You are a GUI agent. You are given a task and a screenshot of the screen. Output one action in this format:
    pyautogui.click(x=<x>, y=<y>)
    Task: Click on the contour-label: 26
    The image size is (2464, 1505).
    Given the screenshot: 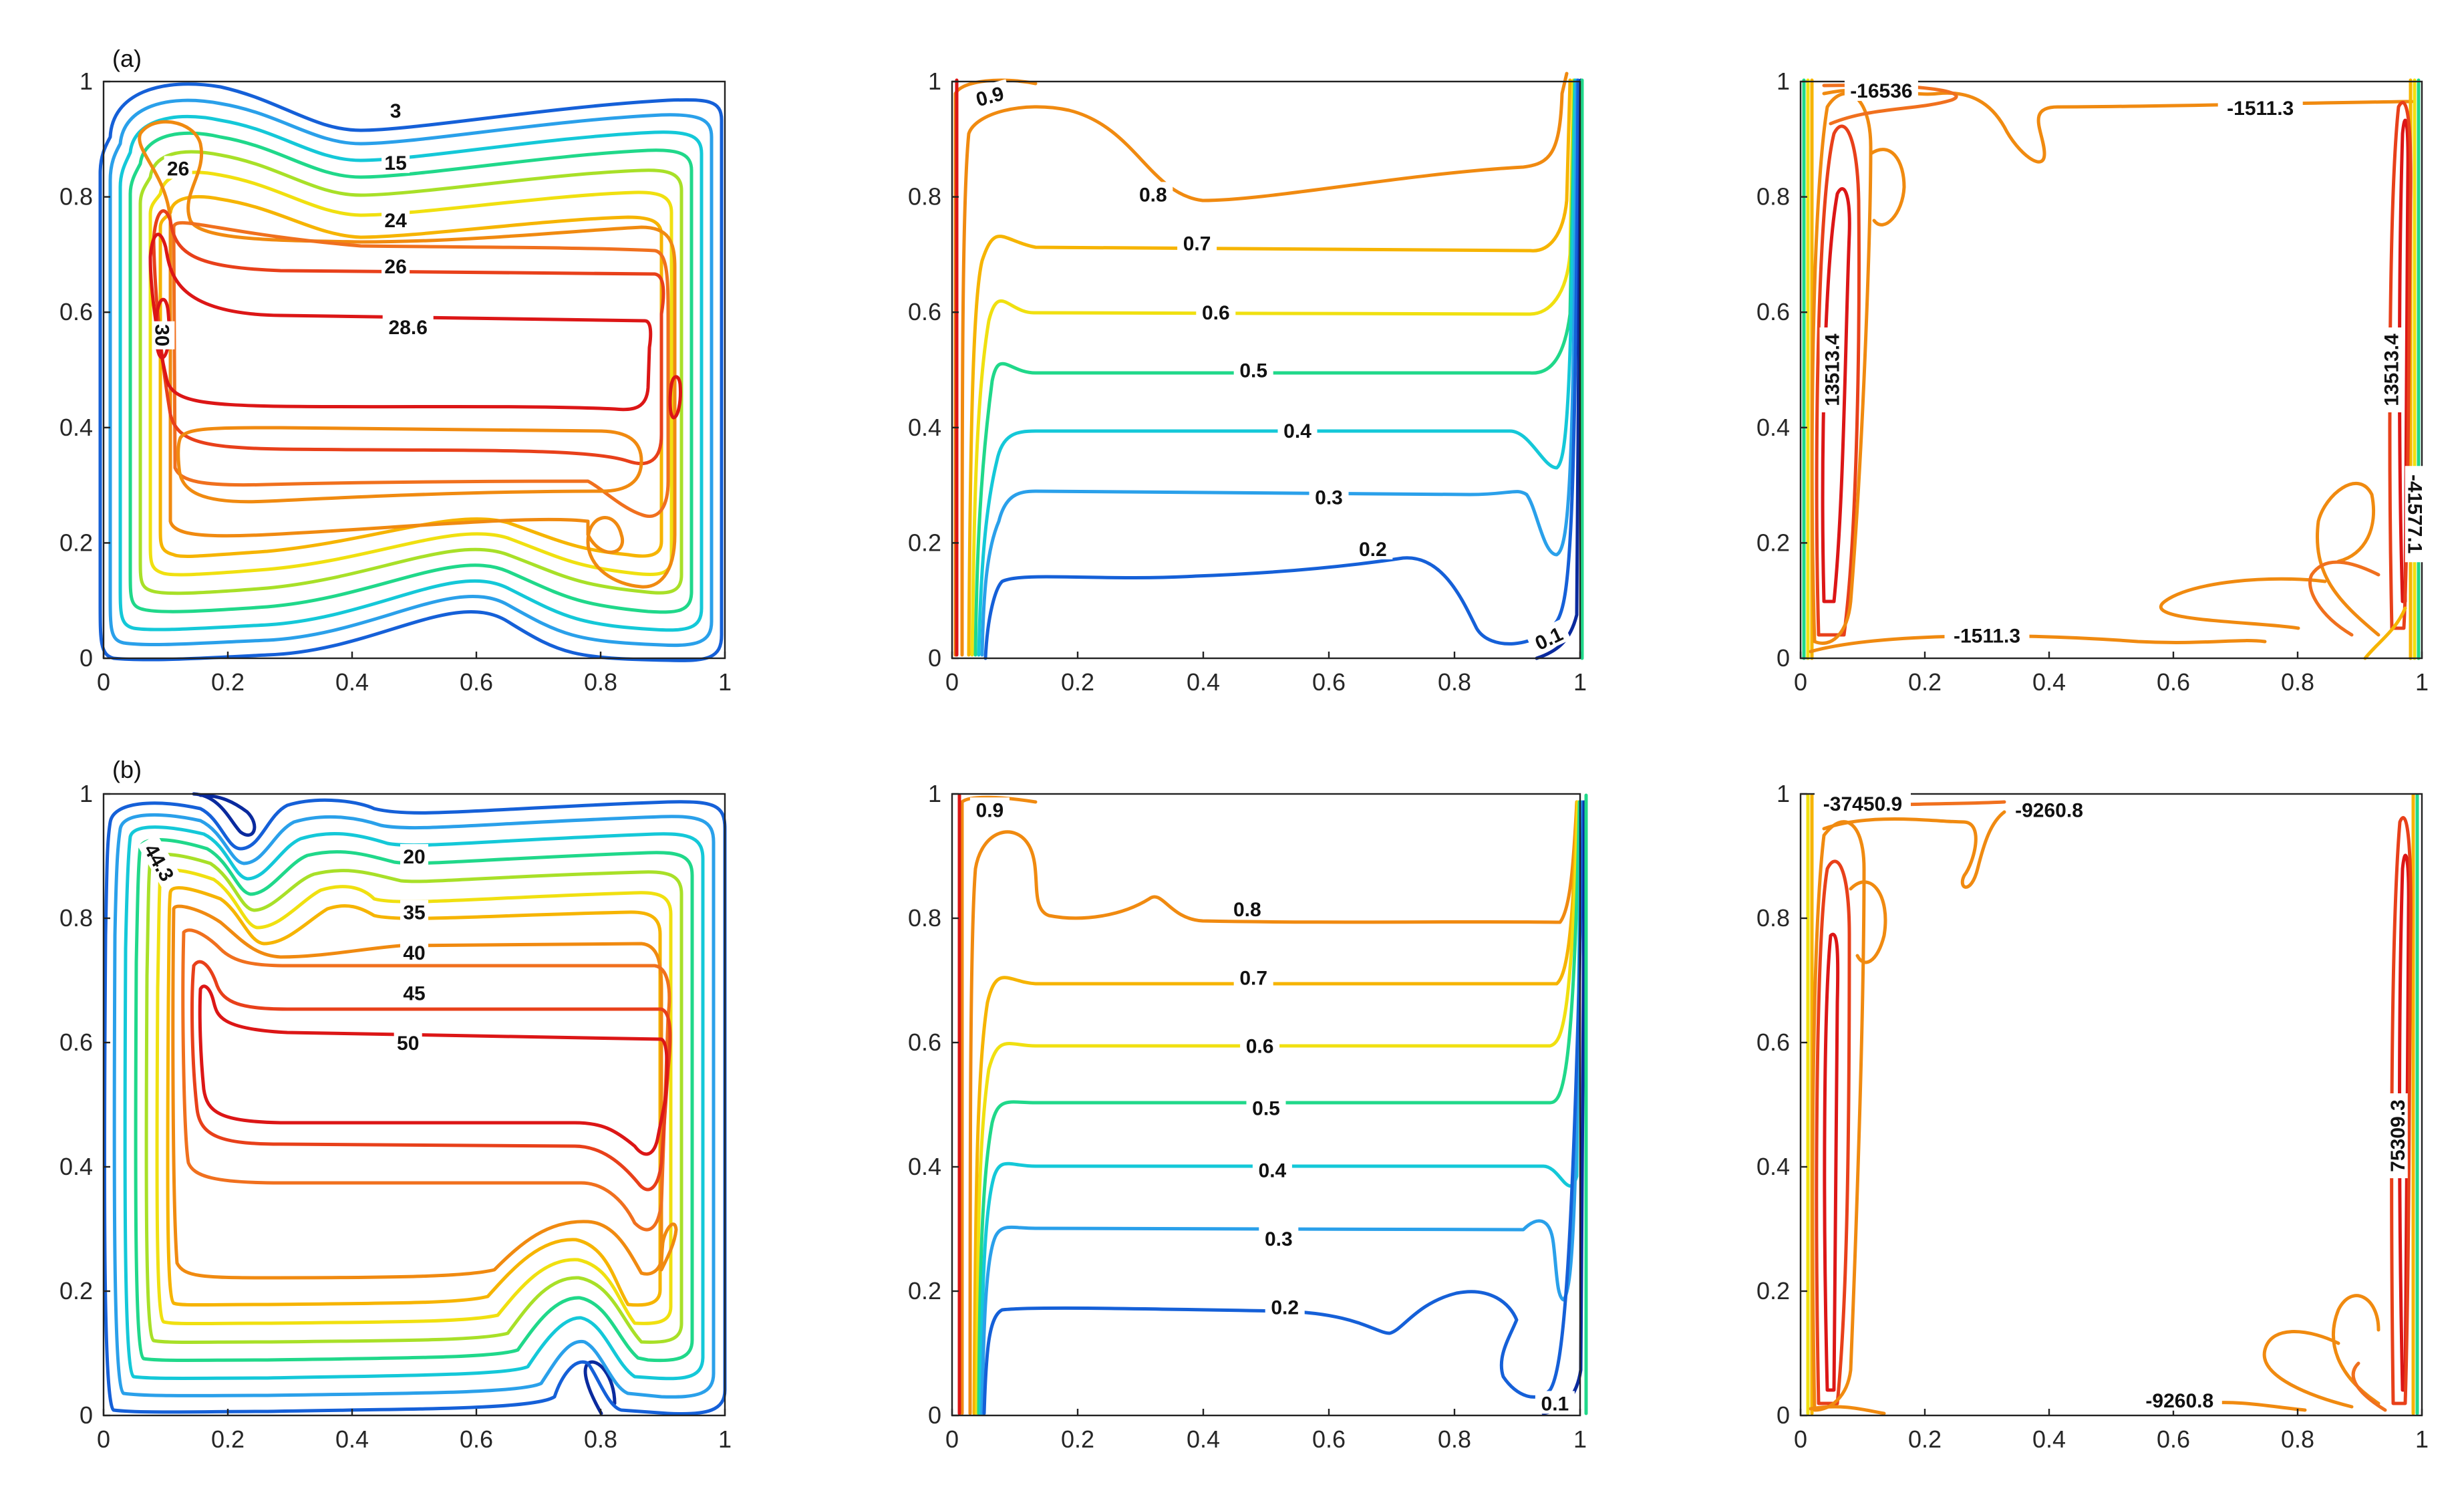 What is the action you would take?
    pyautogui.click(x=395, y=266)
    